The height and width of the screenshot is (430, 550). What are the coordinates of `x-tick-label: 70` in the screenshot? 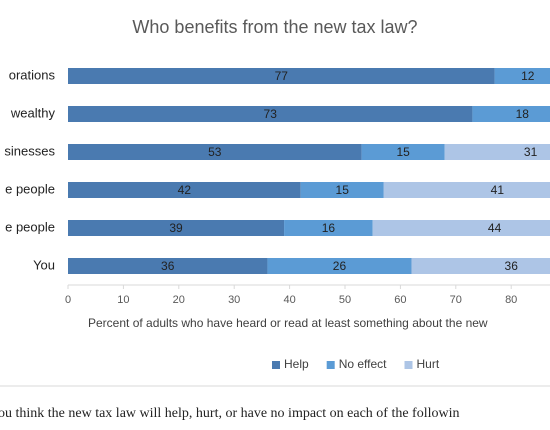 It's located at (456, 300).